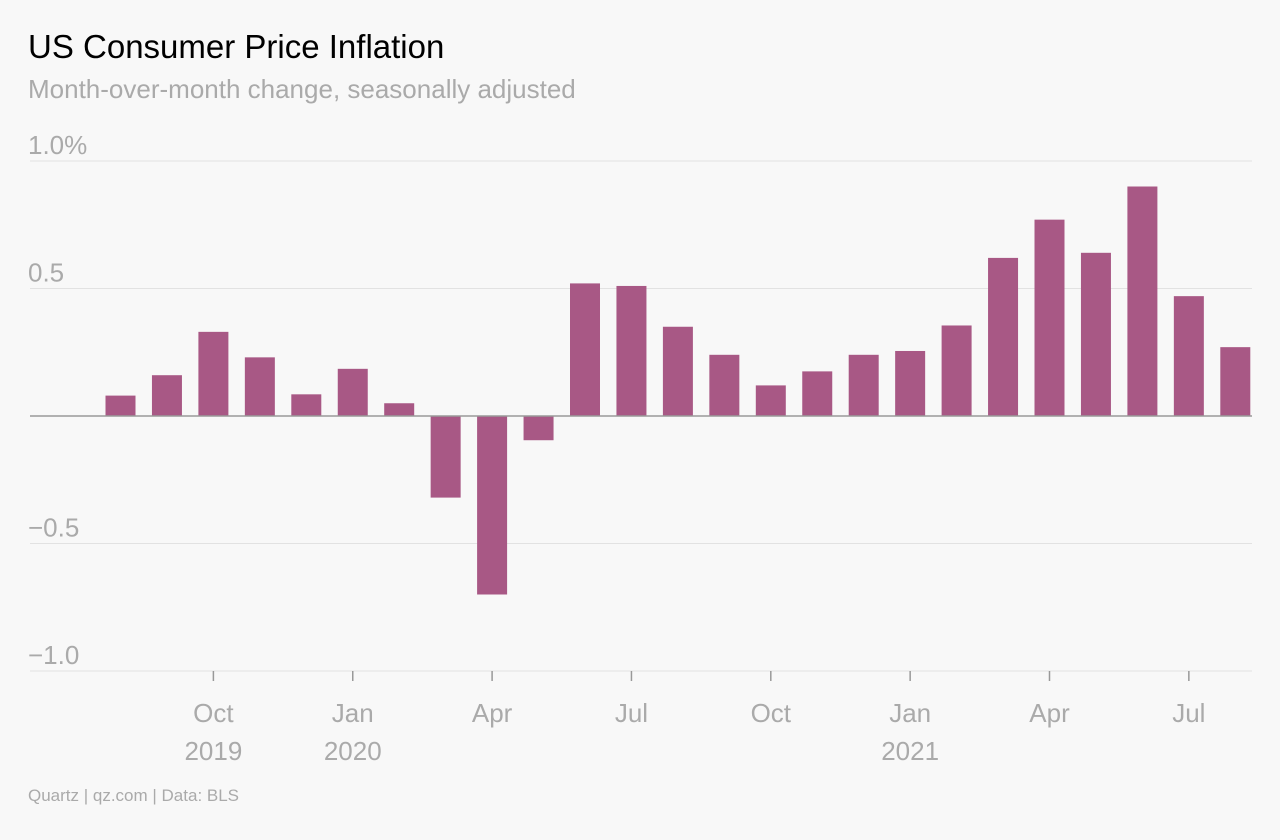 The height and width of the screenshot is (840, 1280). Describe the element at coordinates (46, 273) in the screenshot. I see `y-tick-label: 0.5` at that location.